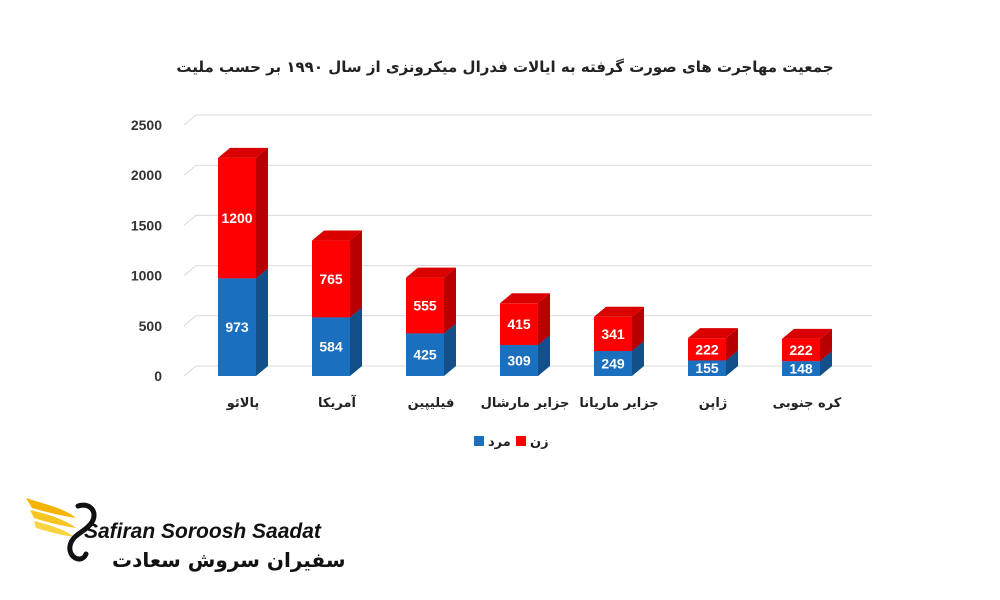  I want to click on data-label-female: 555, so click(425, 305).